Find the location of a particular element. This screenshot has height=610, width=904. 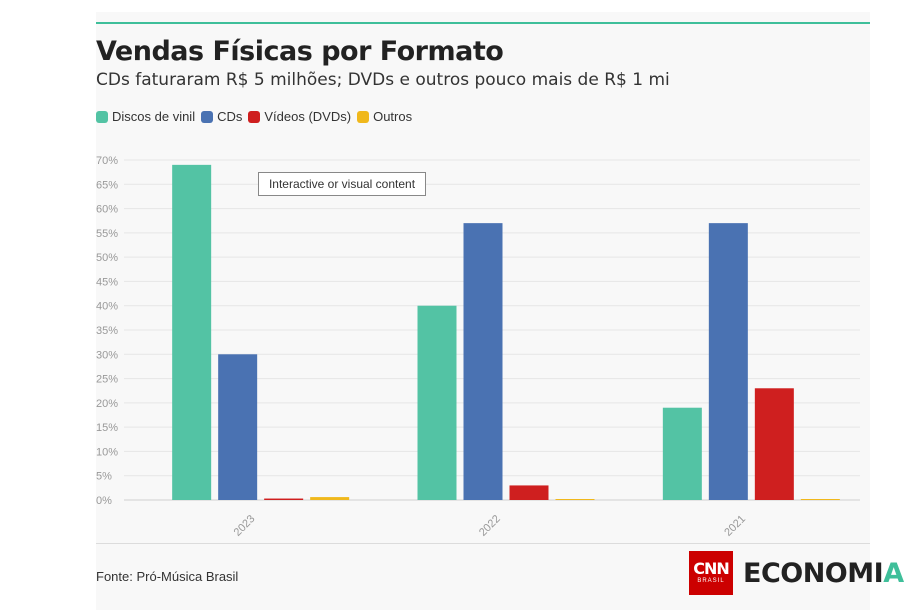

y-tick-label: 15% is located at coordinates (107, 428).